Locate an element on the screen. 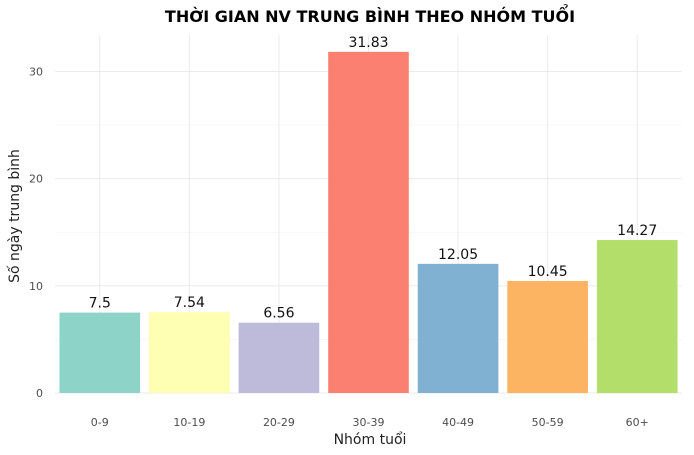  data-label: 10.45 is located at coordinates (548, 272).